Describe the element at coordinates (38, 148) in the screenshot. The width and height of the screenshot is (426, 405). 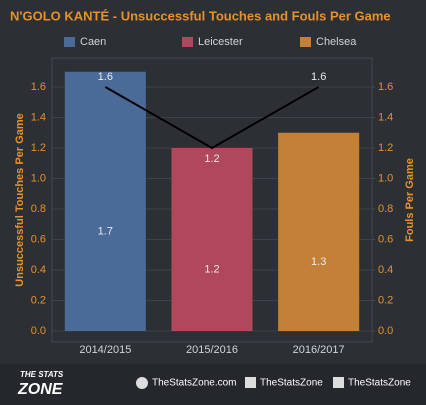
I see `y-tick-label: 1.2` at that location.